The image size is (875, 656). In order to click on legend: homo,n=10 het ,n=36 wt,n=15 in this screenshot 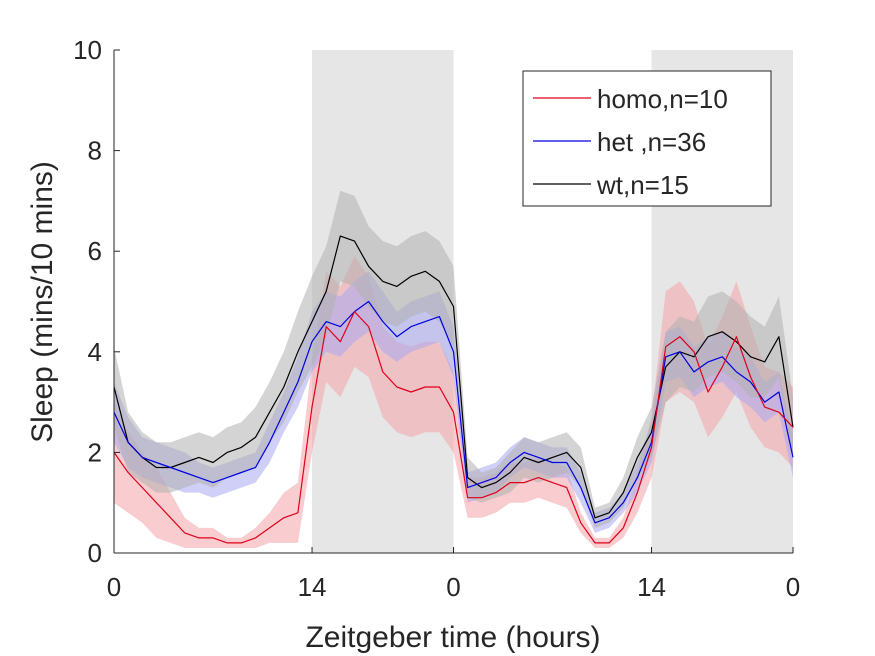, I will do `click(647, 138)`.